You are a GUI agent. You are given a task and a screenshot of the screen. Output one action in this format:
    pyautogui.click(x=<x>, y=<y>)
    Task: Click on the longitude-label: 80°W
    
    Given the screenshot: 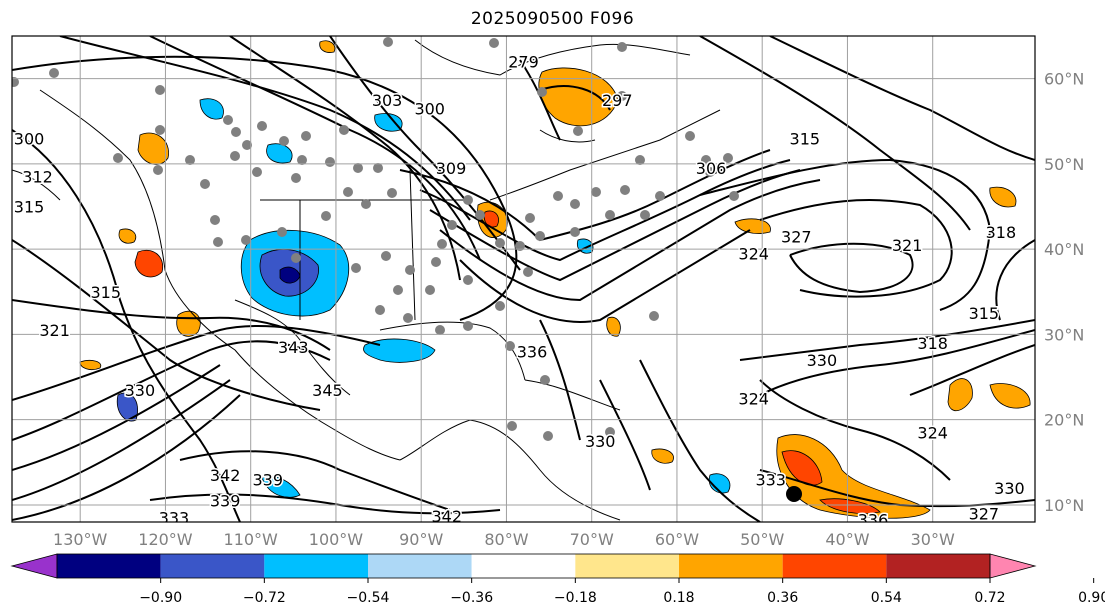 What is the action you would take?
    pyautogui.click(x=506, y=539)
    